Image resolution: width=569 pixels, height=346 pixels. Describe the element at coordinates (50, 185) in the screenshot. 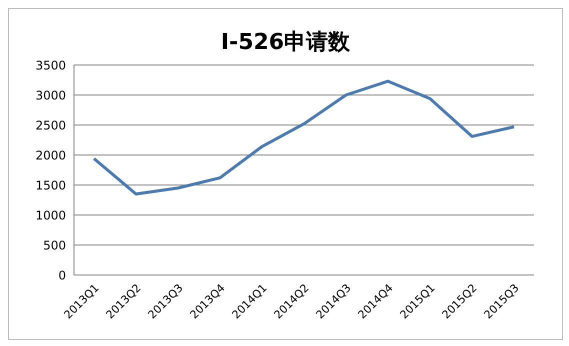

I see `y-tick-label: 1500` at that location.